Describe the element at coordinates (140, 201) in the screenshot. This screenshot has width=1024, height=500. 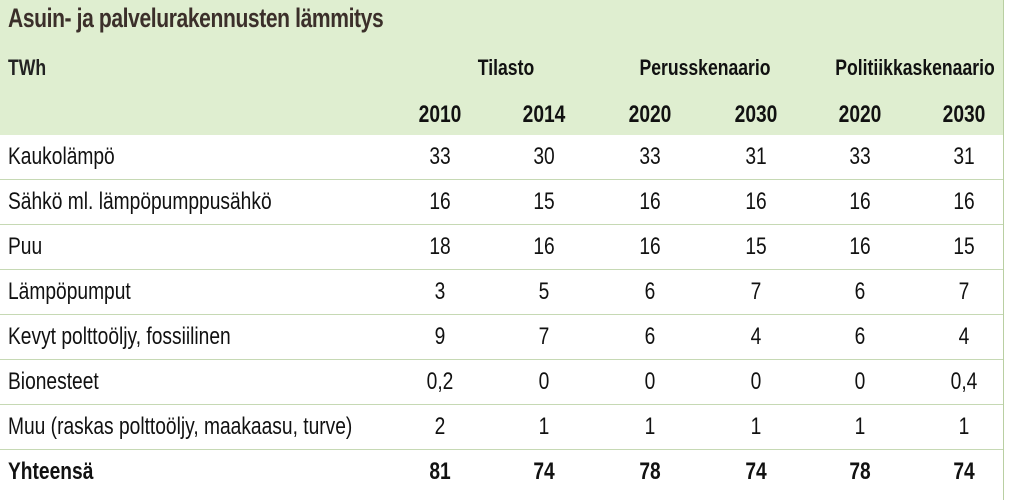
I see `row-label: Sähkö ml. lämpöpumppusähkö` at that location.